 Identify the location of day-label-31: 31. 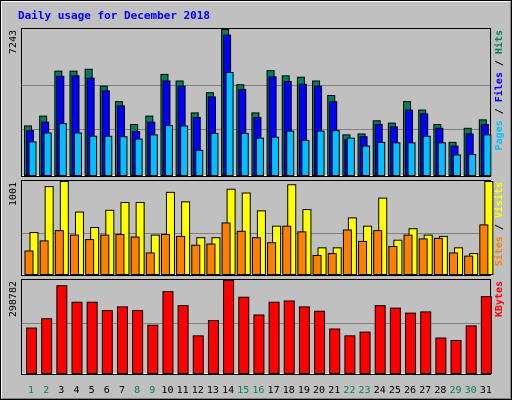
(486, 390).